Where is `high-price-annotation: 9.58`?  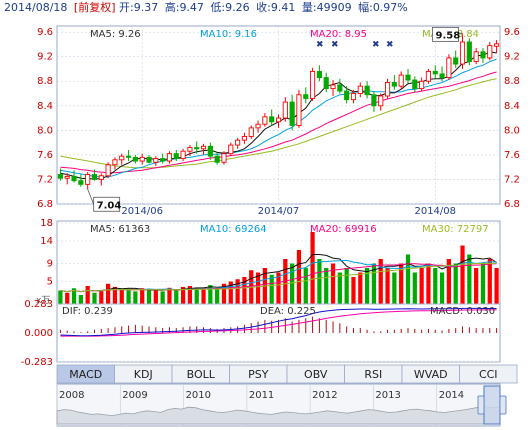 high-price-annotation: 9.58 is located at coordinates (447, 34).